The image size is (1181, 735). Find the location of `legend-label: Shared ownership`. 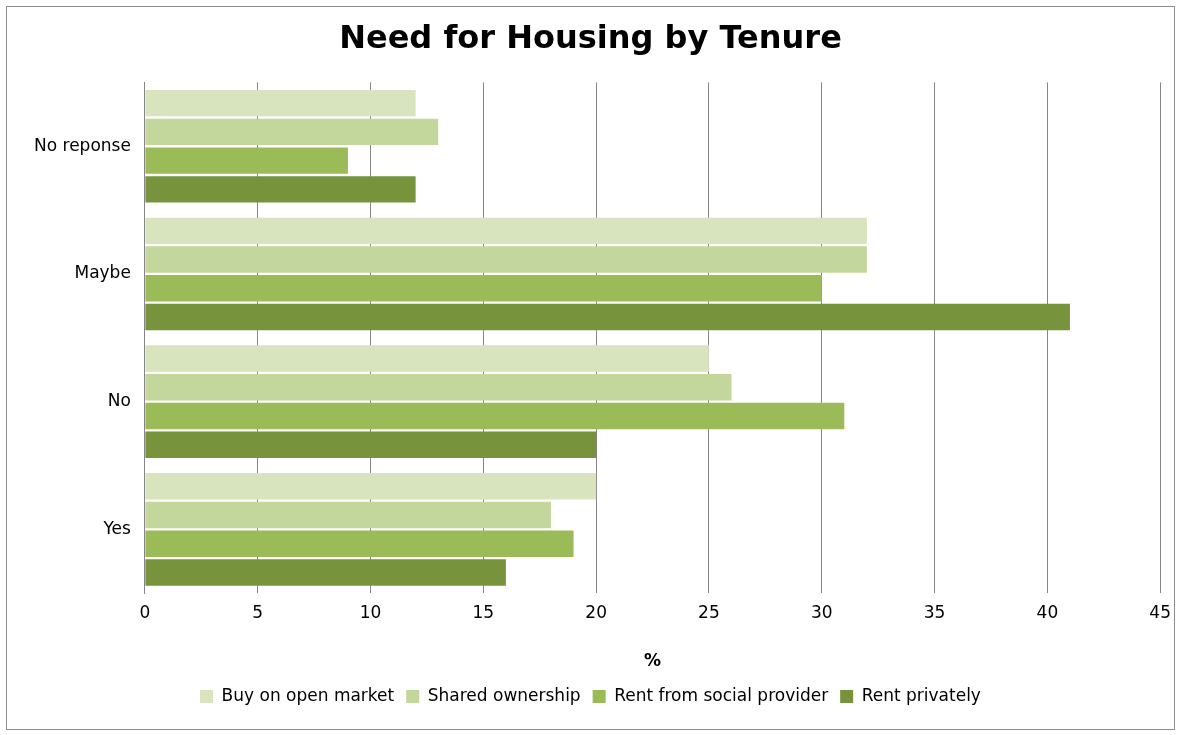

legend-label: Shared ownership is located at coordinates (504, 694).